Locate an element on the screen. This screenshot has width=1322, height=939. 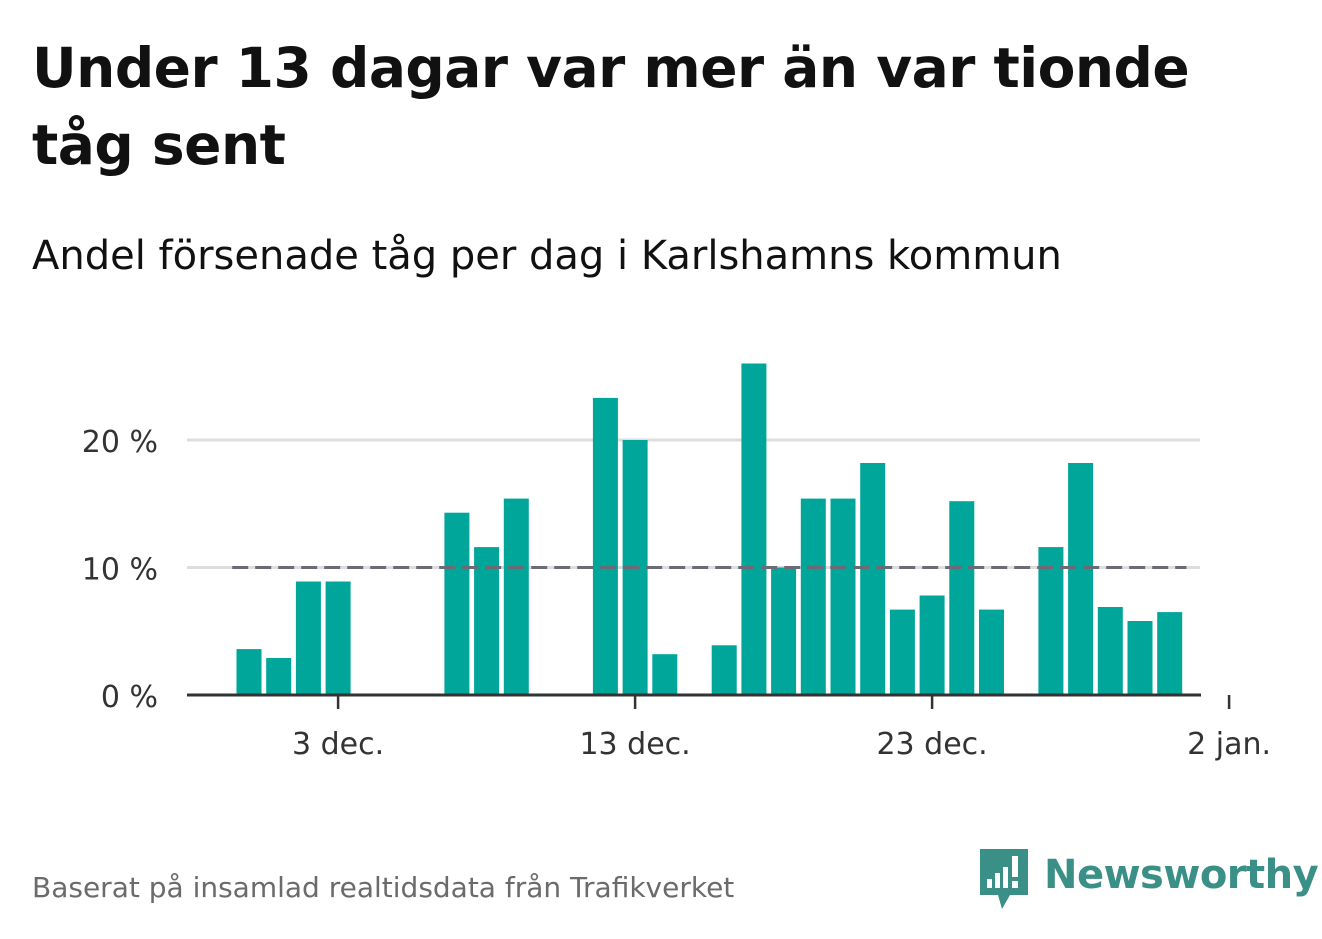
brand-name: Newsworthy is located at coordinates (1181, 875).